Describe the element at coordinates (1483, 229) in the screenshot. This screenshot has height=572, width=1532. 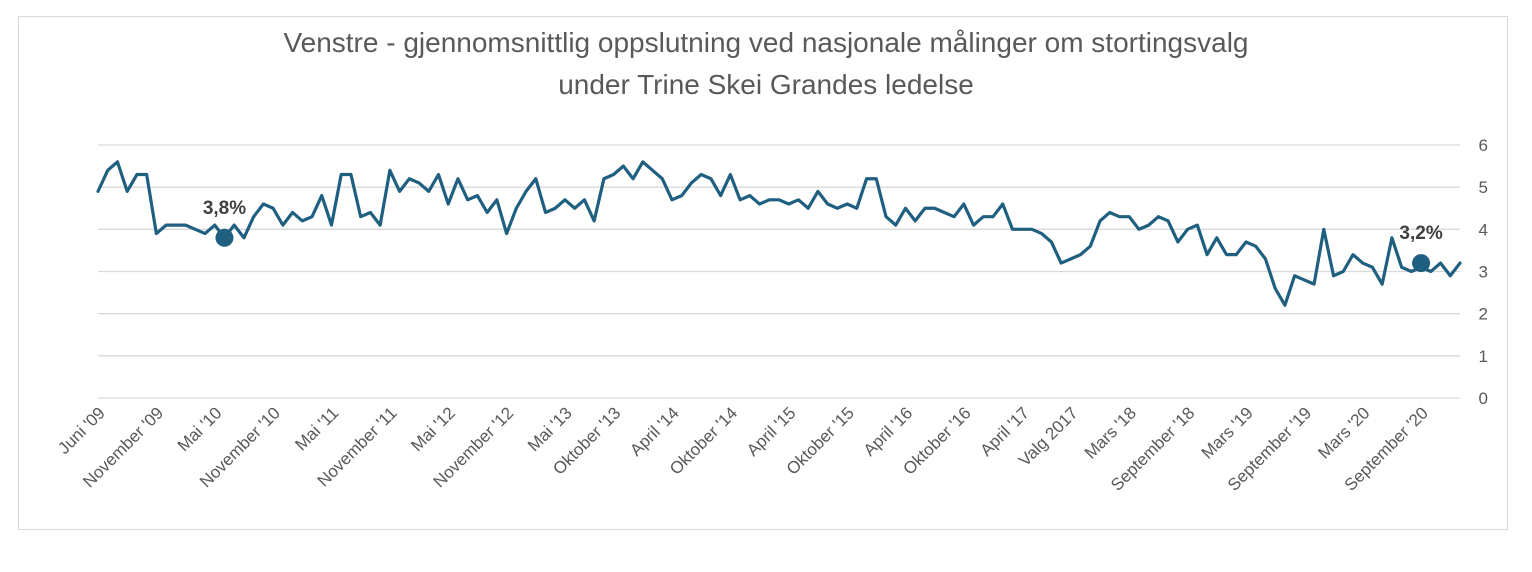
I see `y-tick-label: 4` at that location.